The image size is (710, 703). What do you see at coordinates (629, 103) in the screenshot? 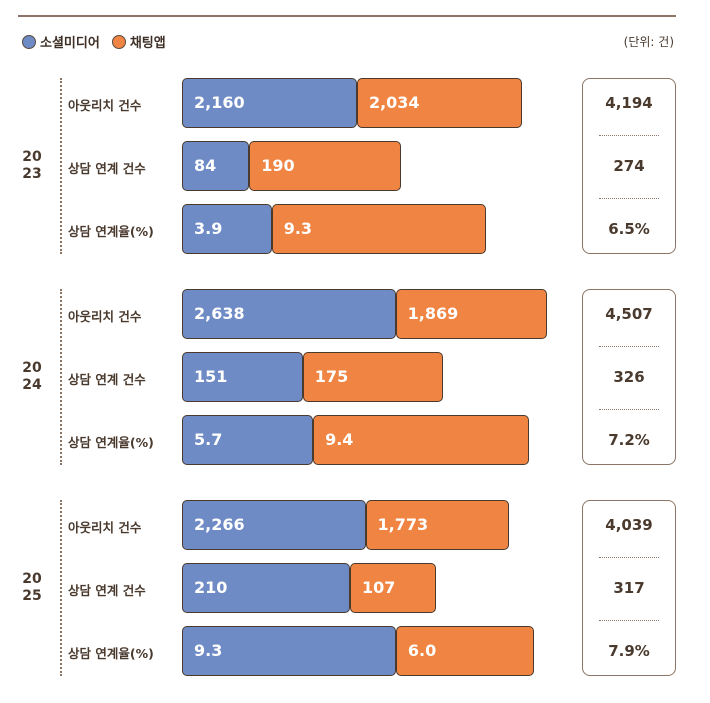
I see `total-value: 4,194` at bounding box center [629, 103].